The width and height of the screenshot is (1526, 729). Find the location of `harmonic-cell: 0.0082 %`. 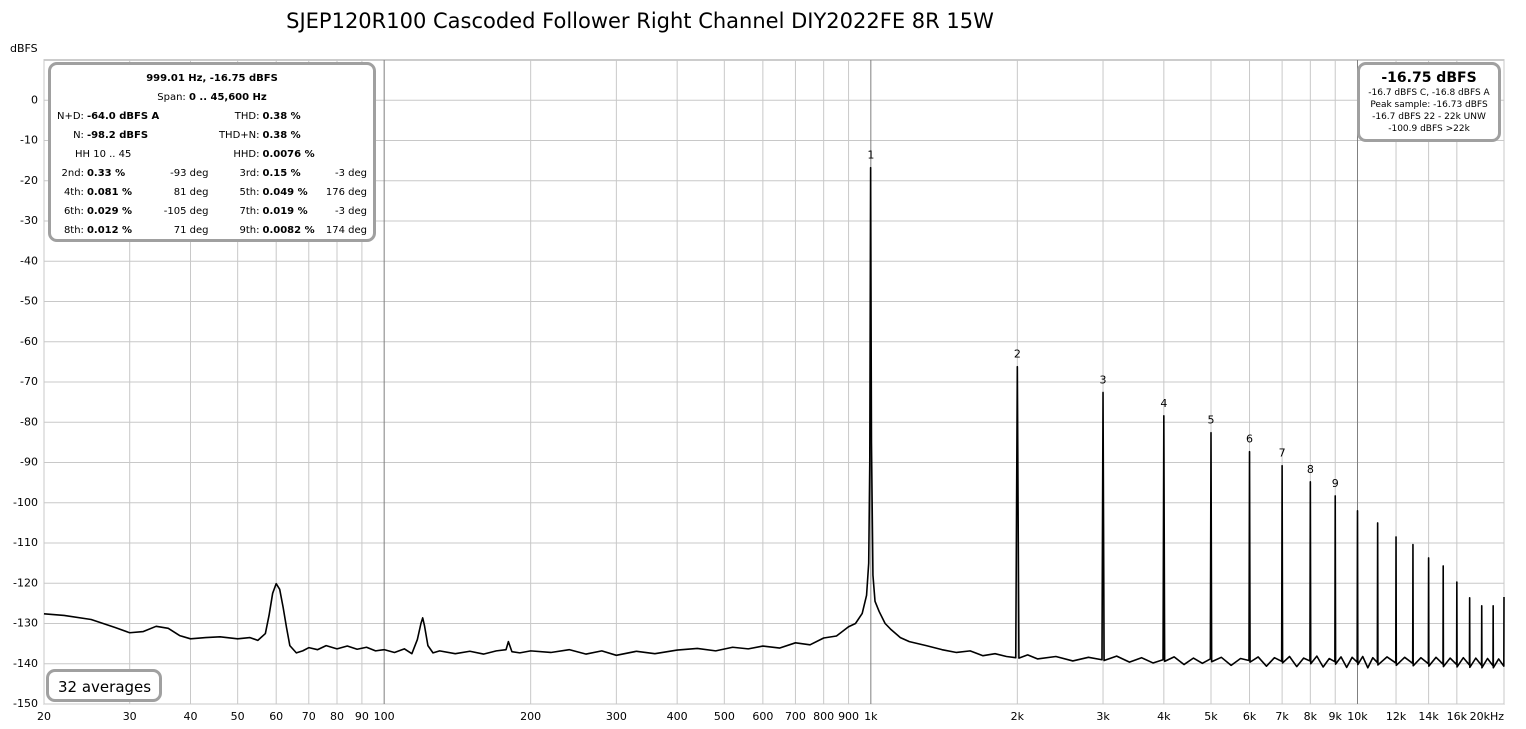

harmonic-cell: 0.0082 % is located at coordinates (294, 230).